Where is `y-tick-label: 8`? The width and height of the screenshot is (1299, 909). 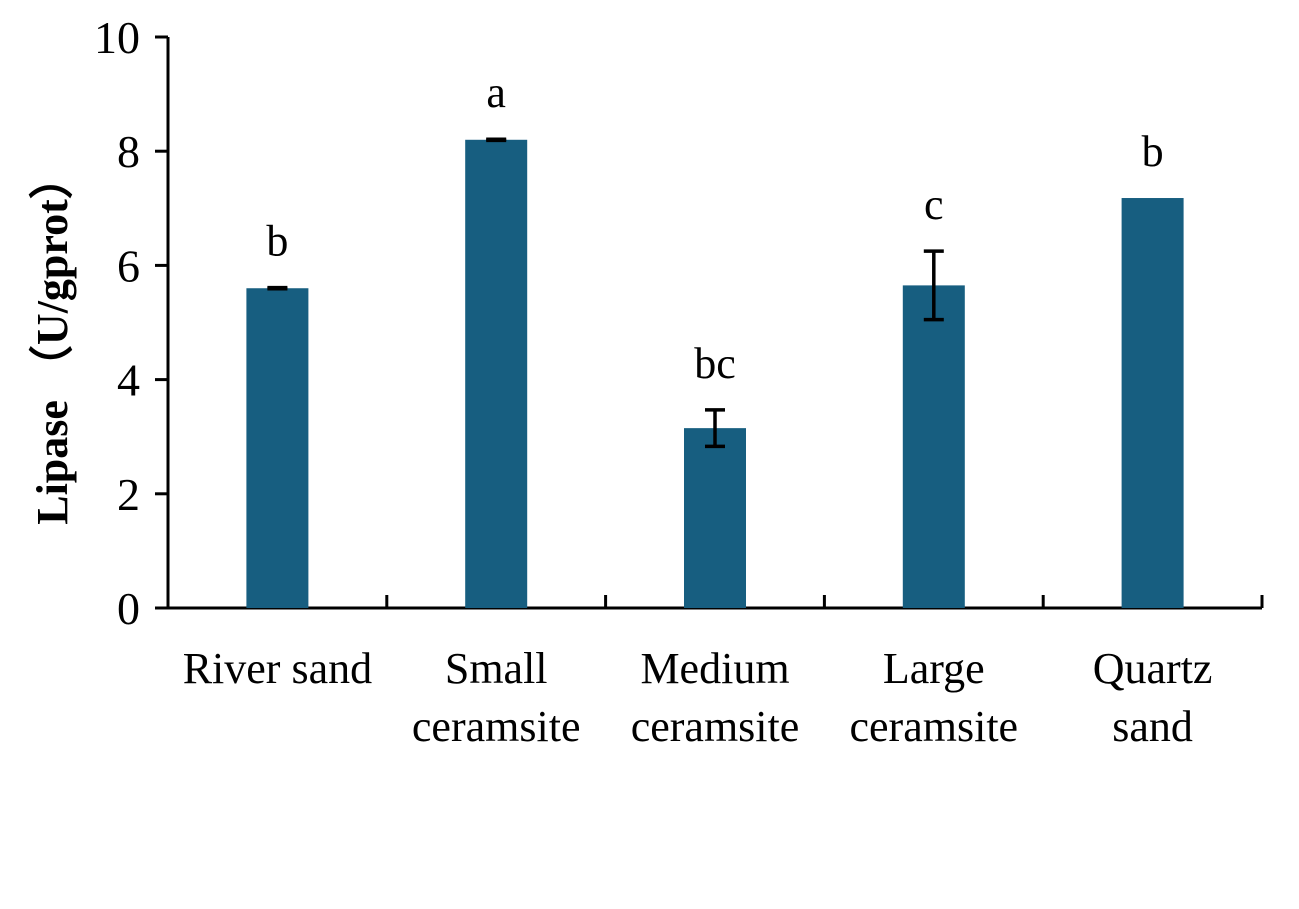
y-tick-label: 8 is located at coordinates (128, 151).